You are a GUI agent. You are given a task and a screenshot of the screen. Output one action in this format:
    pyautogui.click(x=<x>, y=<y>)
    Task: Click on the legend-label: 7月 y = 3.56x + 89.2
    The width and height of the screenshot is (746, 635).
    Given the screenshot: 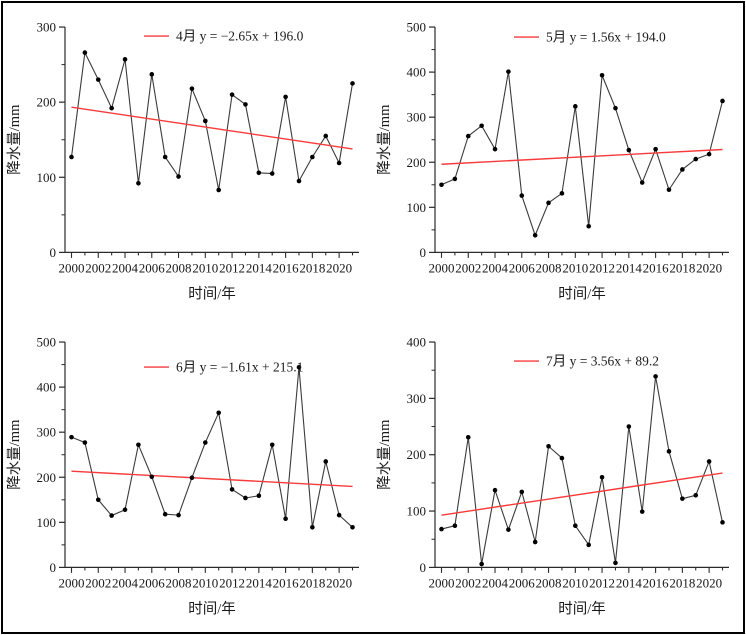 What is the action you would take?
    pyautogui.click(x=602, y=360)
    